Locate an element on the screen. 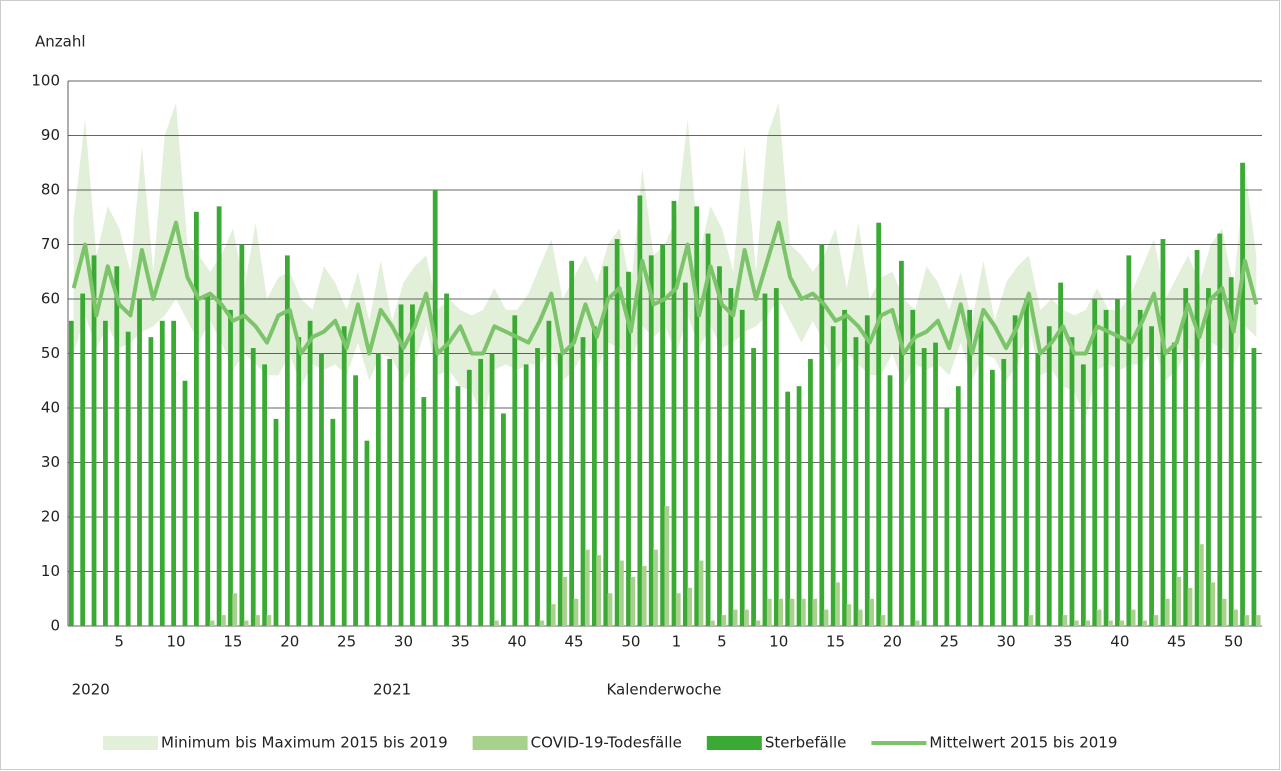 This screenshot has width=1281, height=771. x-tick-label: 50 is located at coordinates (1233, 642).